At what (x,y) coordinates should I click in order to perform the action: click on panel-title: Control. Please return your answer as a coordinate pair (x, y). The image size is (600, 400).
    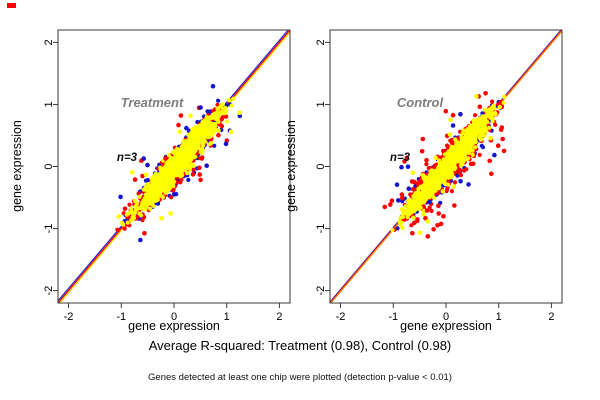
    Looking at the image, I should click on (420, 102).